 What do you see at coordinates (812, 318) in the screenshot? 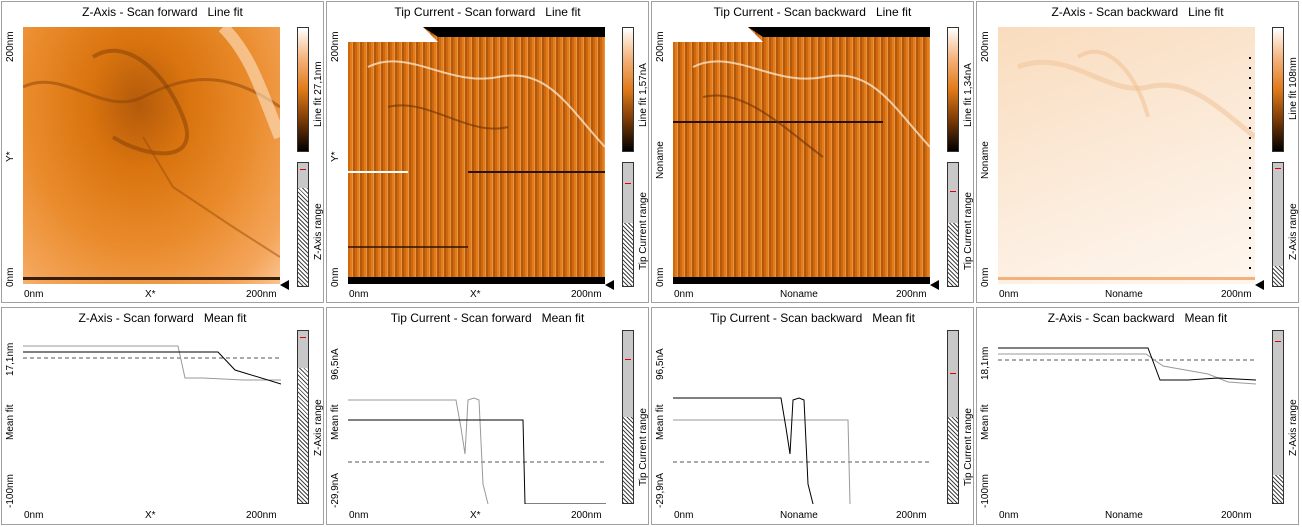
I see `panel-title: Tip Current - Scan backward Mean fit` at bounding box center [812, 318].